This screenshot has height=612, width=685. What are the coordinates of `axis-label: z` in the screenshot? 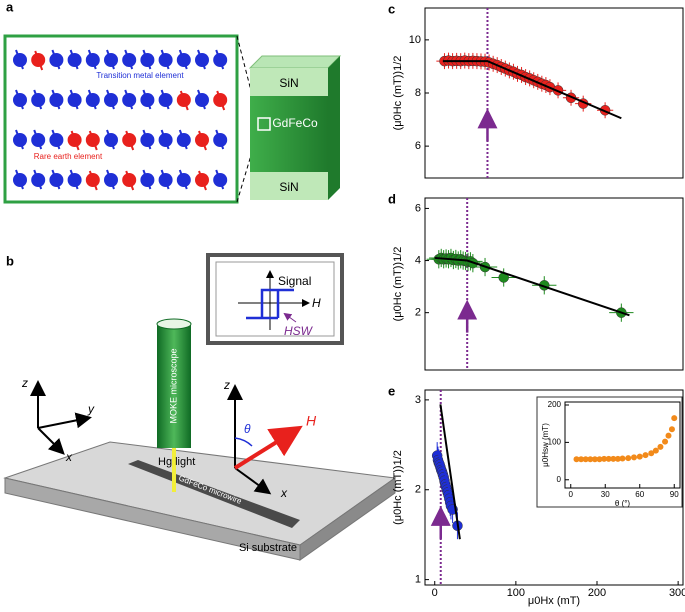 It's located at (226, 385).